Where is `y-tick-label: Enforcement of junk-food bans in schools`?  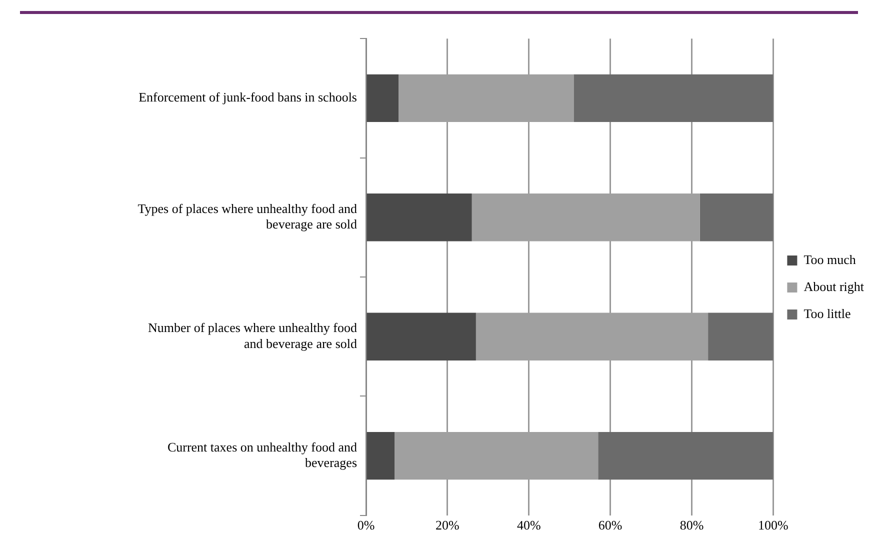 y-tick-label: Enforcement of junk-food bans in schools is located at coordinates (247, 97).